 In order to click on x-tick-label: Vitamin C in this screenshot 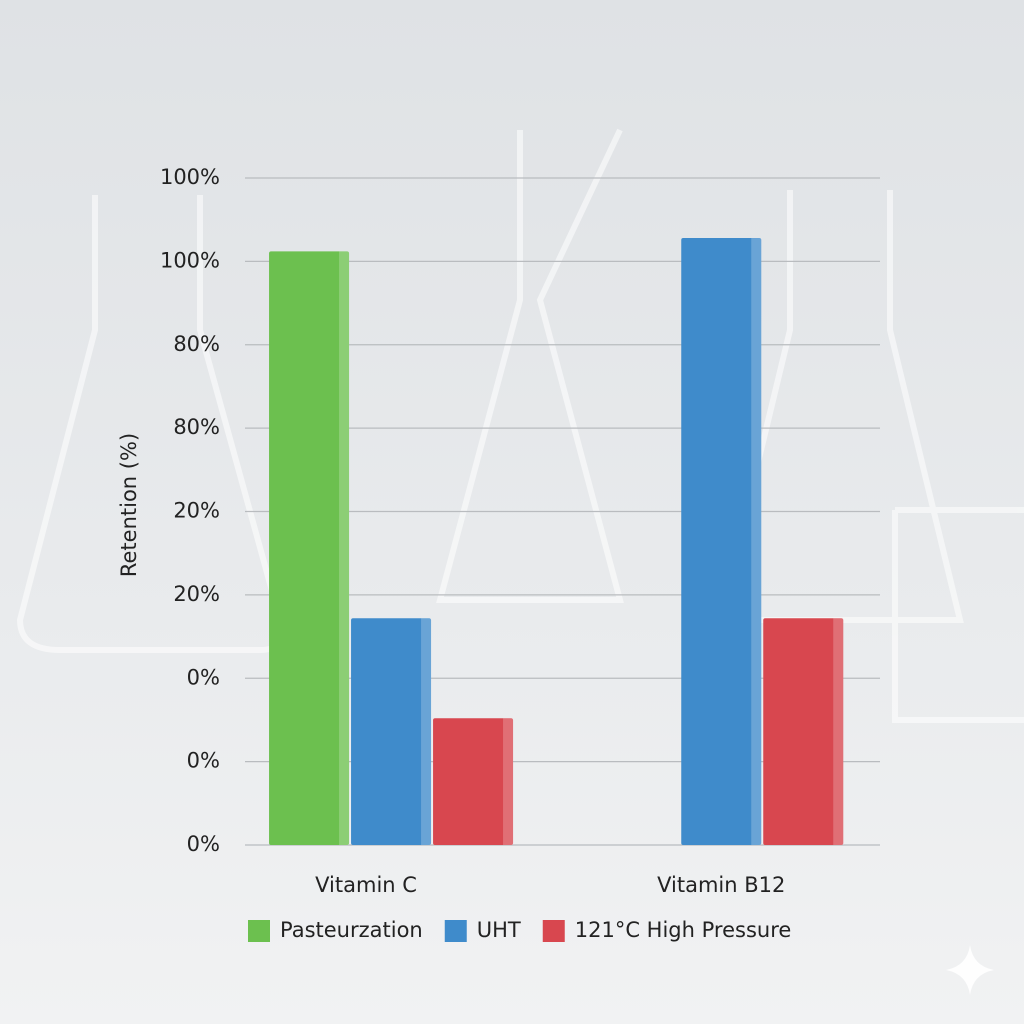, I will do `click(366, 885)`.